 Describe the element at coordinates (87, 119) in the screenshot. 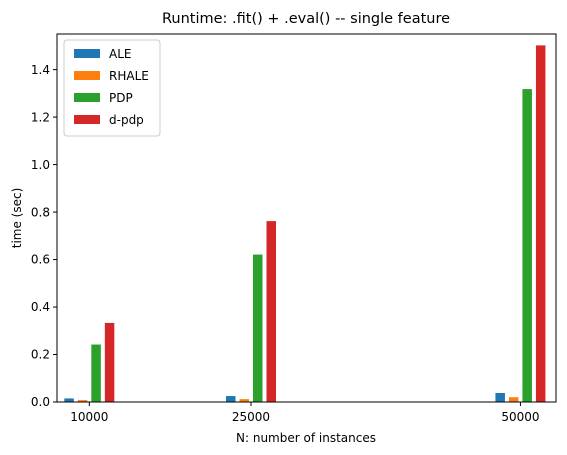

I see `legend-swatch-d-pdp` at that location.